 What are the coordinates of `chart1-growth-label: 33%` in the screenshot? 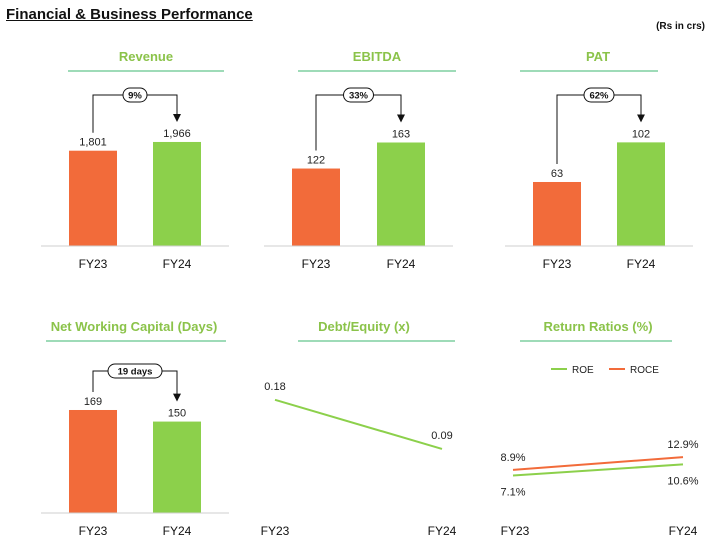 It's located at (359, 96).